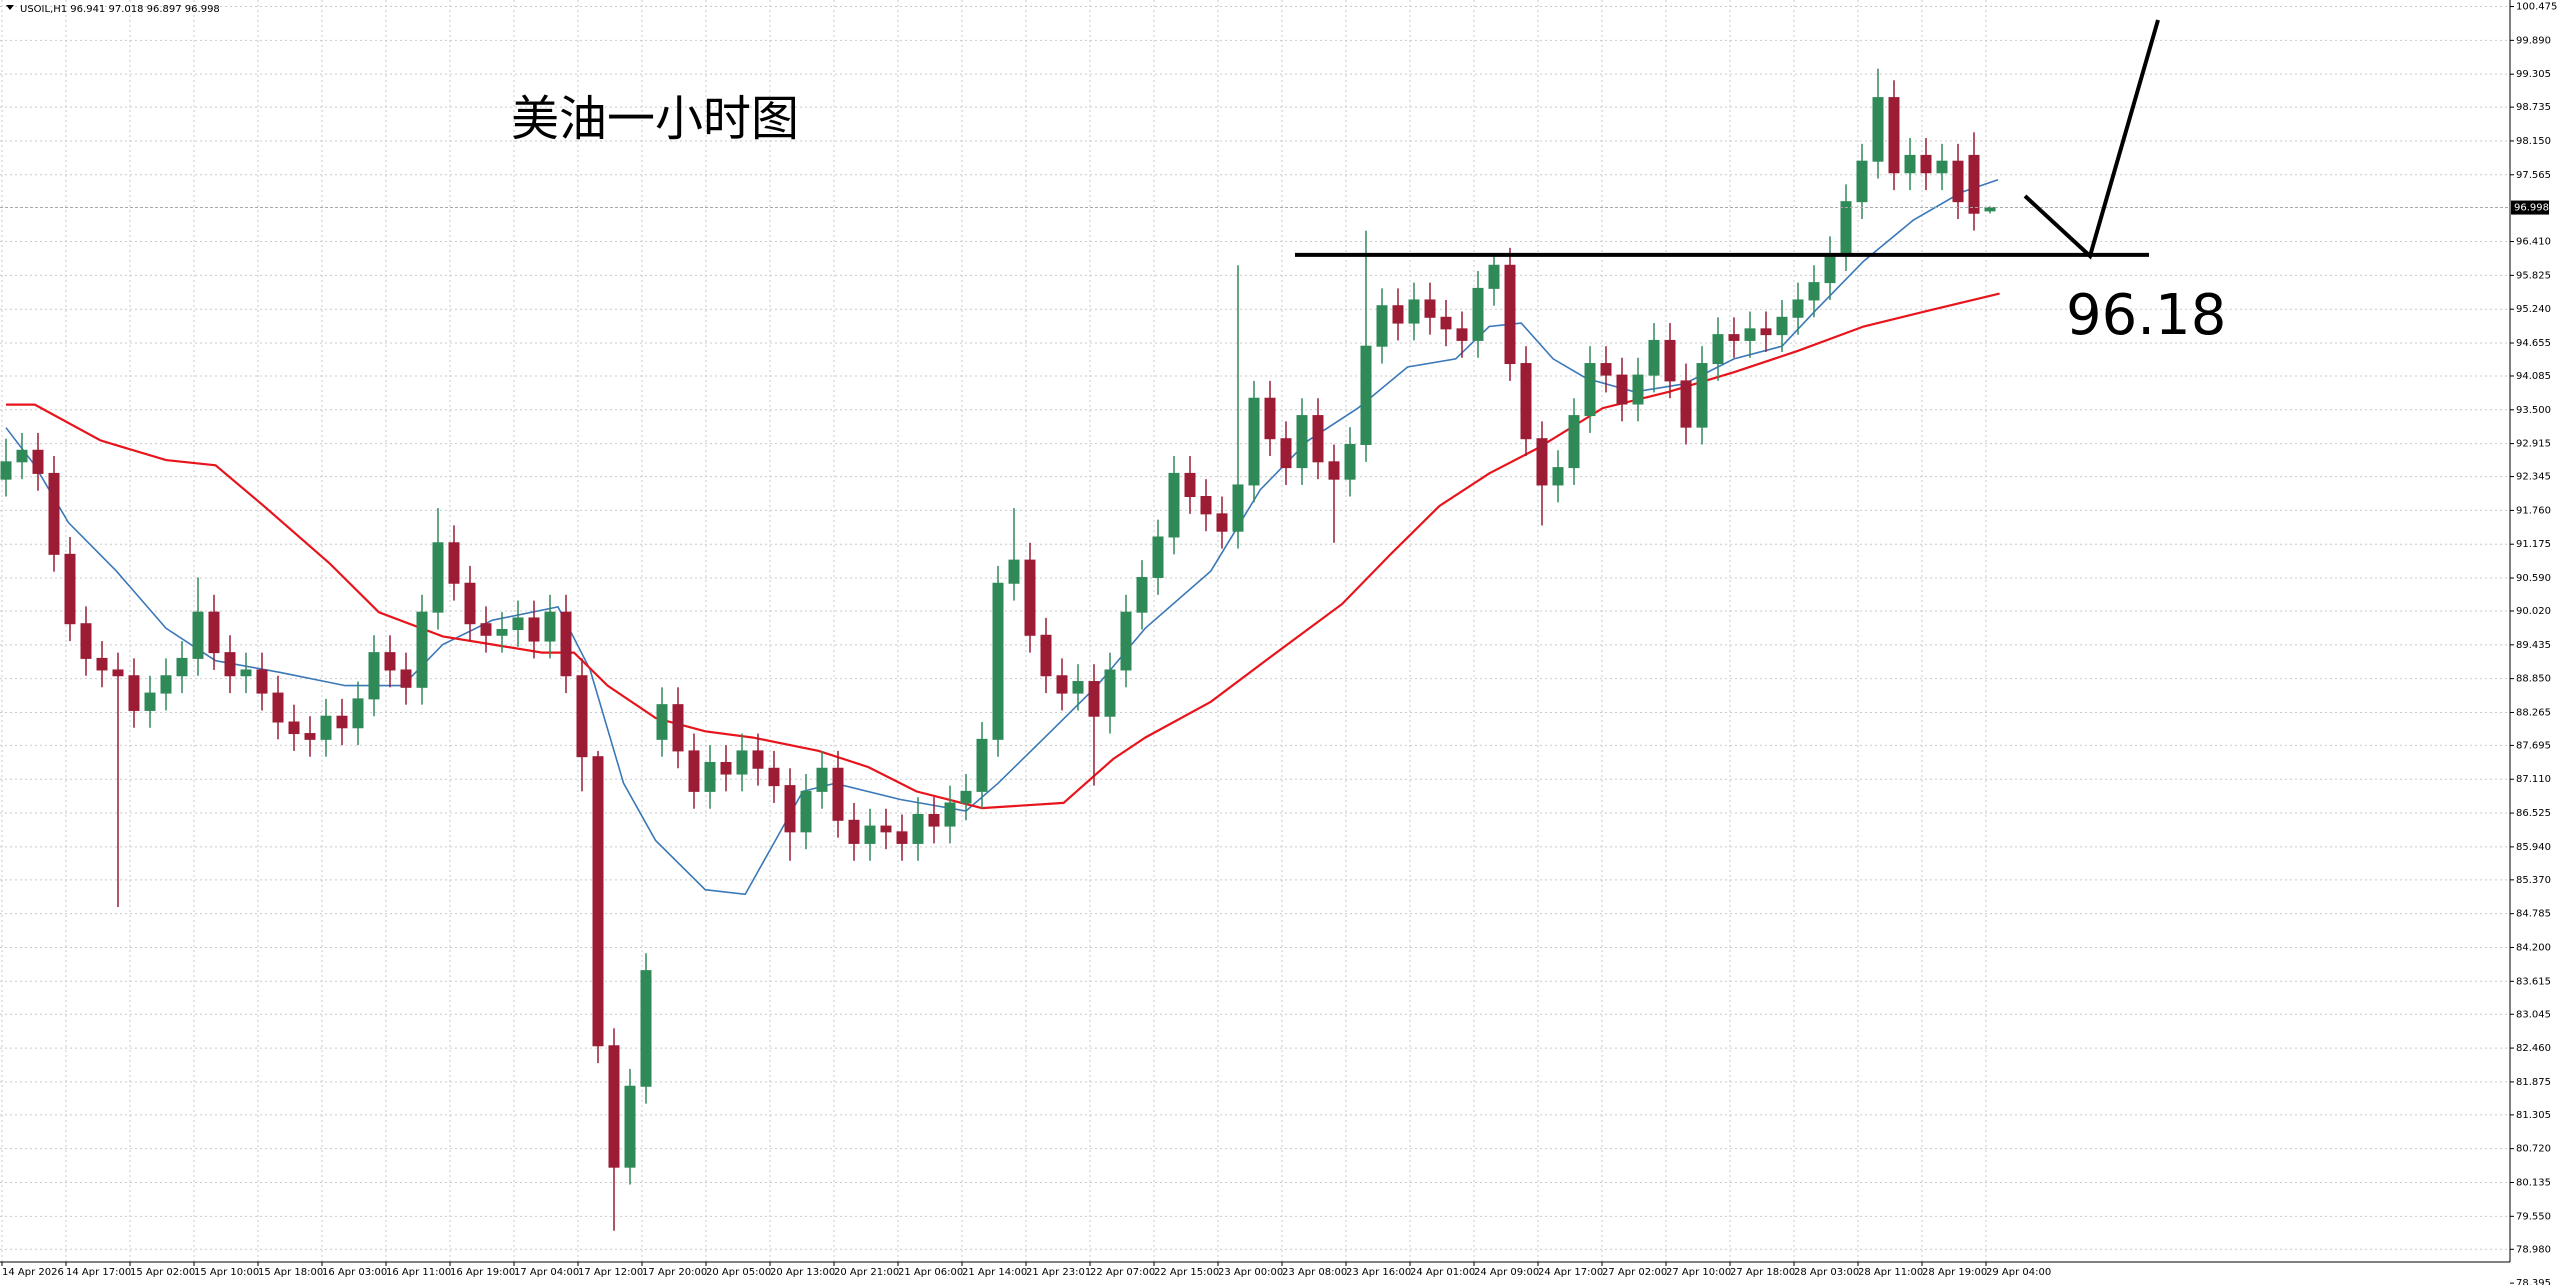 This screenshot has width=2560, height=1285. I want to click on y-tick-label: 84.785, so click(2533, 914).